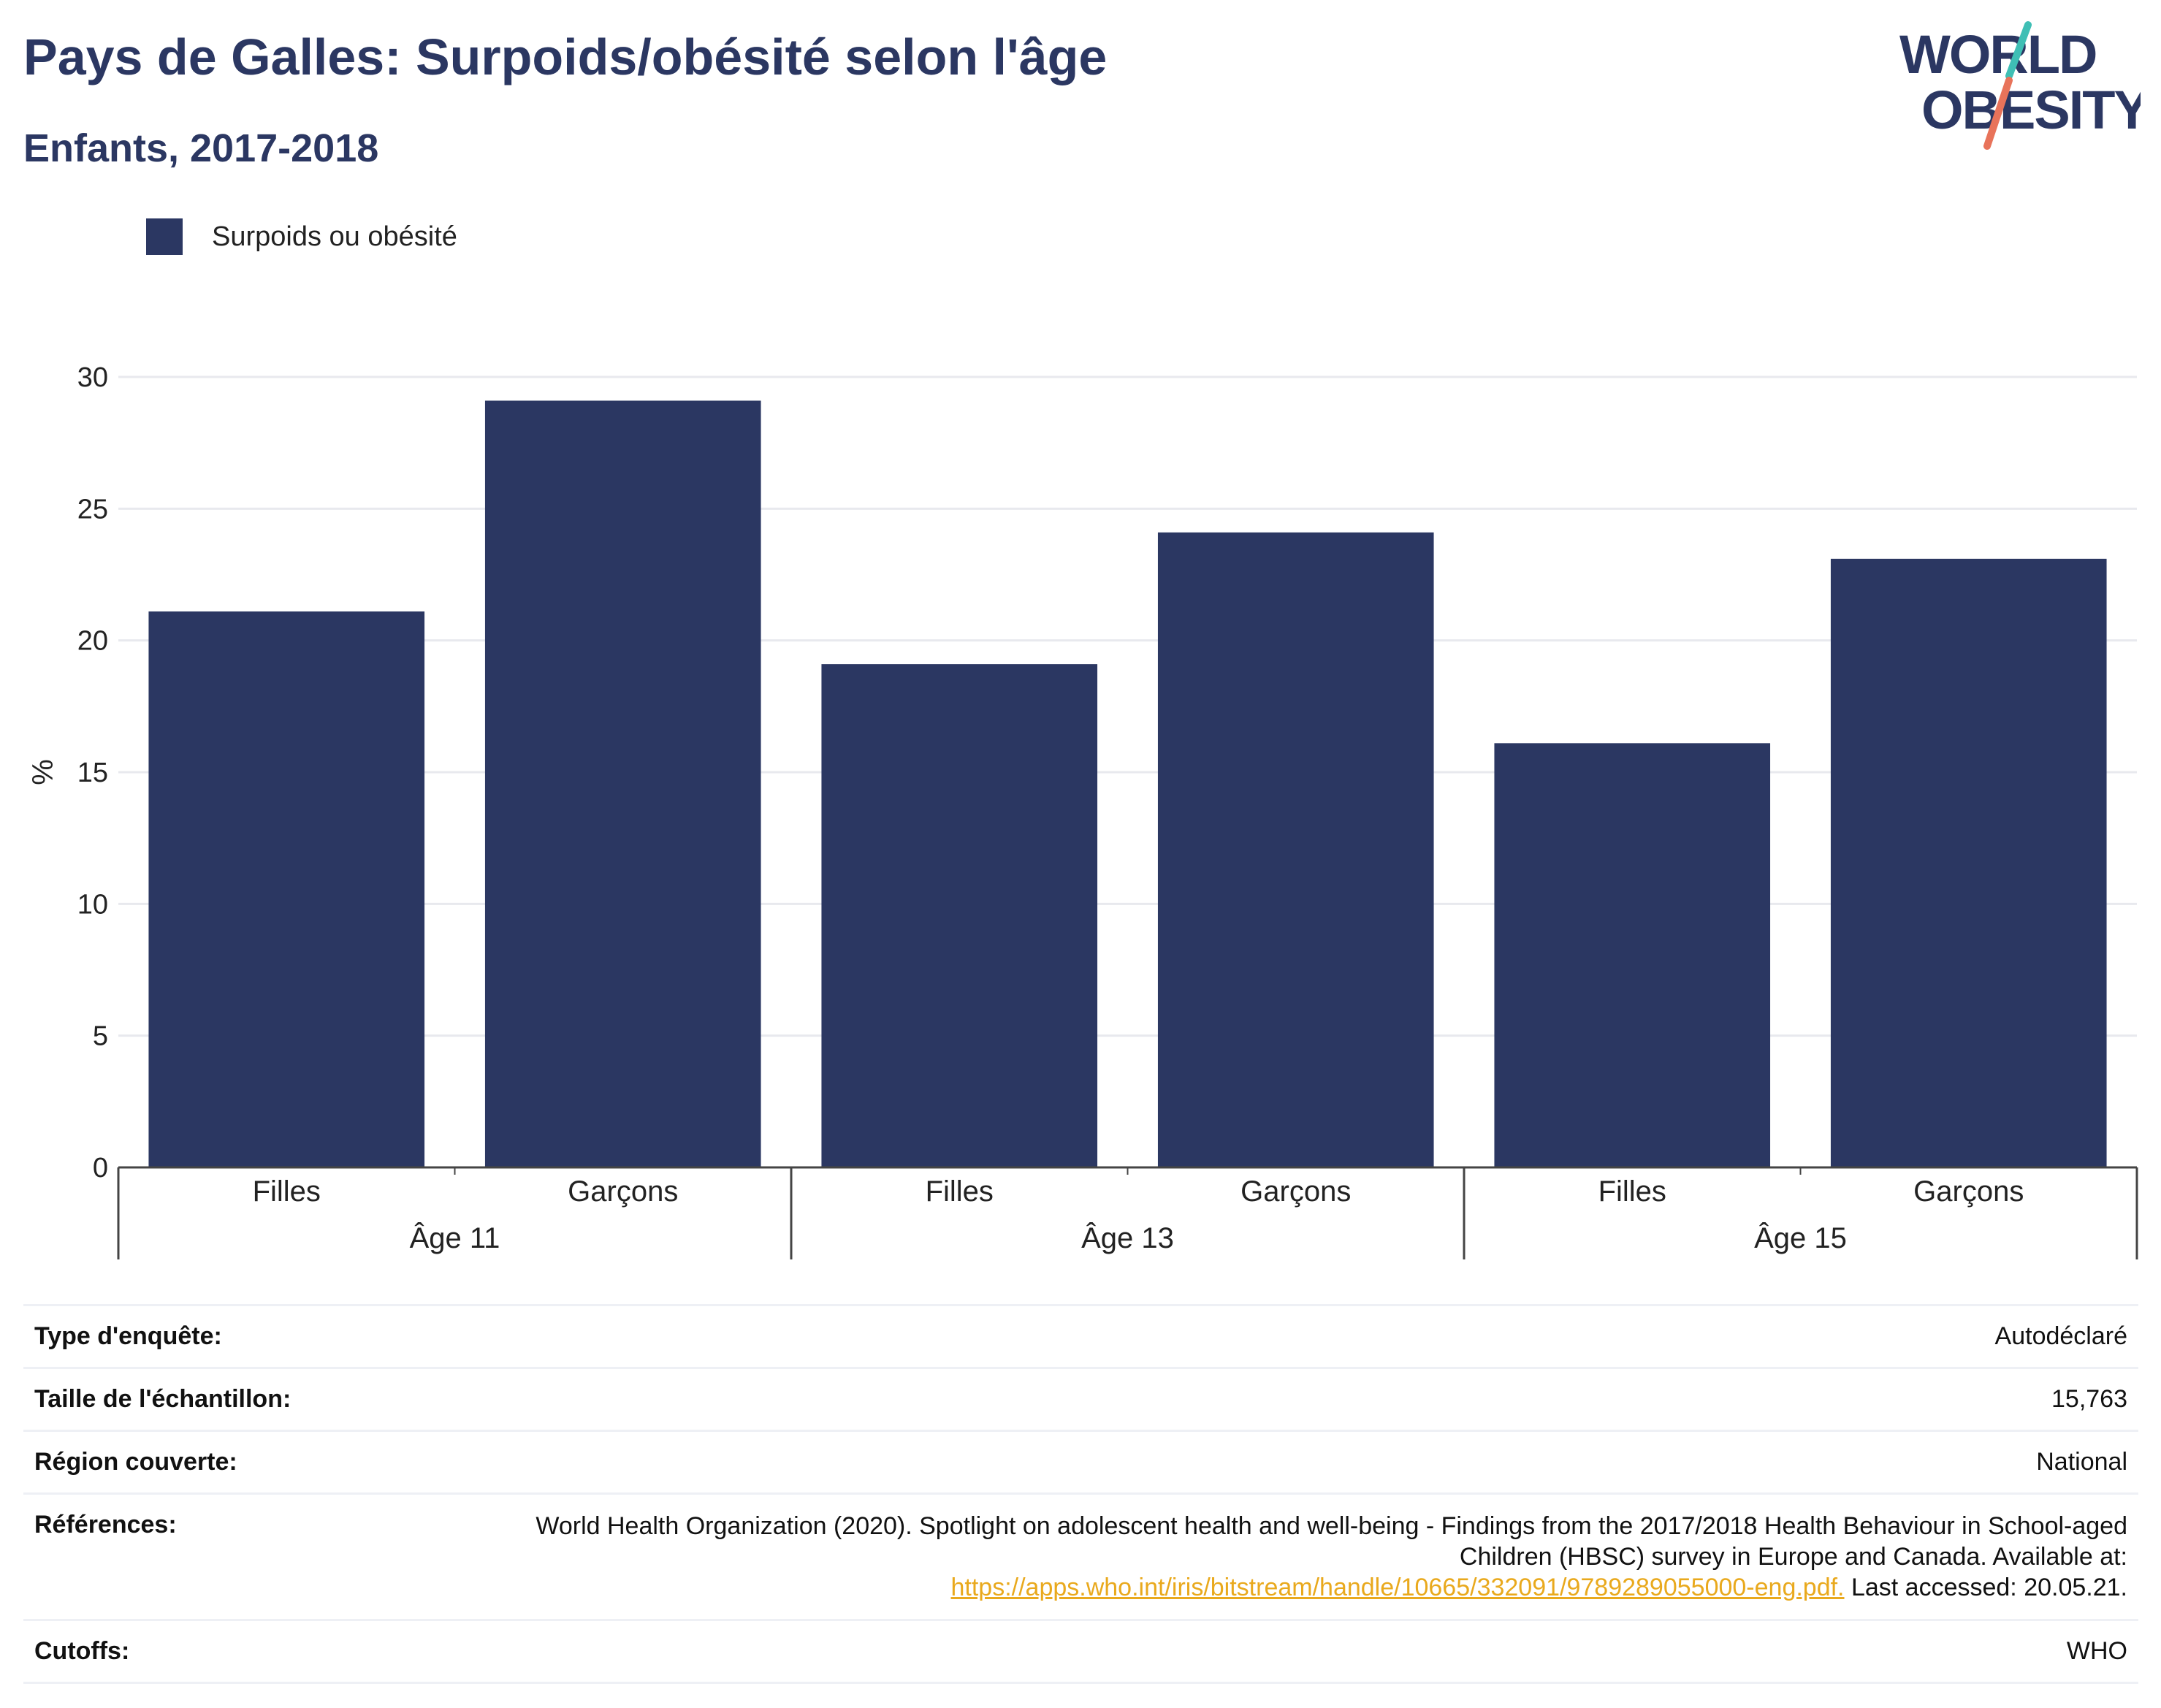 The width and height of the screenshot is (2161, 1708). Describe the element at coordinates (162, 1399) in the screenshot. I see `sample-size-label: Taille de l'échantillon:` at that location.